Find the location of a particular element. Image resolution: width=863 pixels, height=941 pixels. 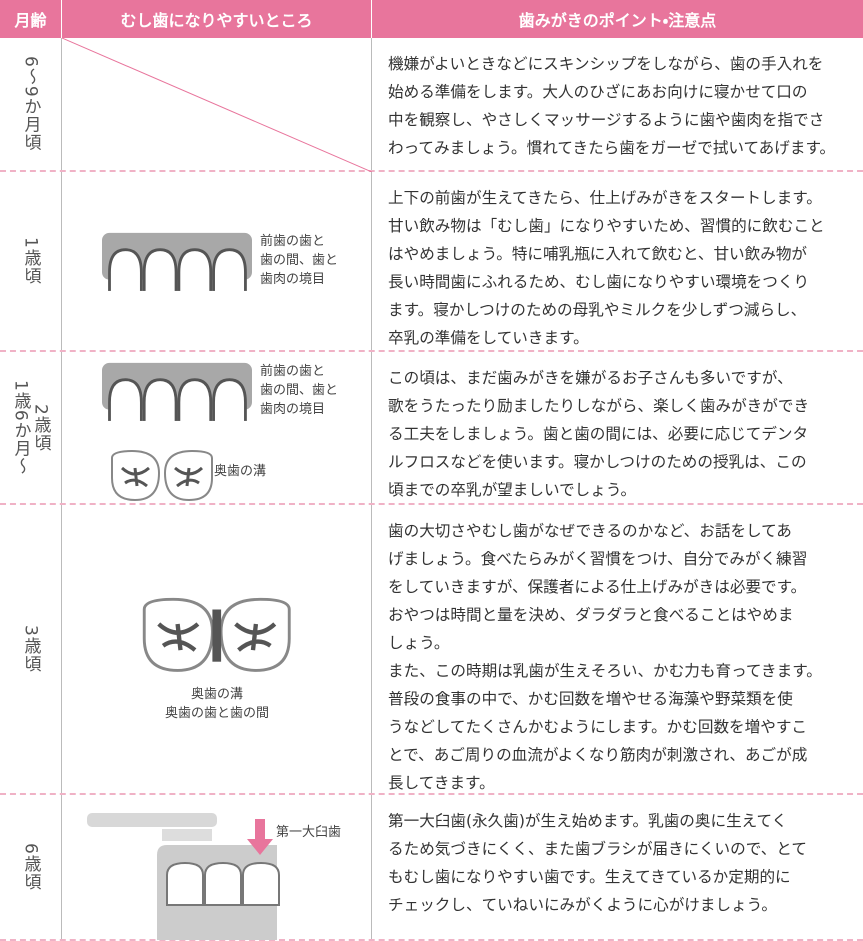

area-cell: 前歯の歯と歯の間、歯と 歯肉の境目 is located at coordinates (217, 261).